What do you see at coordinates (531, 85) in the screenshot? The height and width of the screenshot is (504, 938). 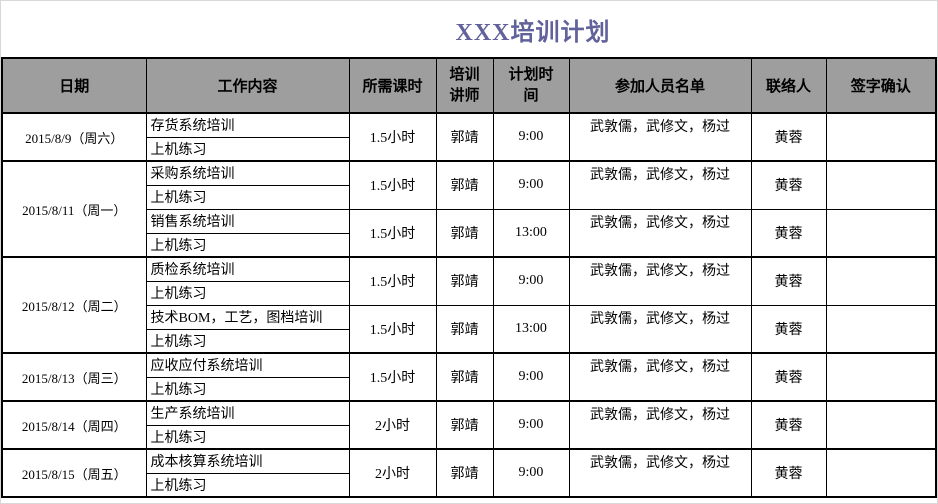 I see `col-header-planned-time: 计划时间` at bounding box center [531, 85].